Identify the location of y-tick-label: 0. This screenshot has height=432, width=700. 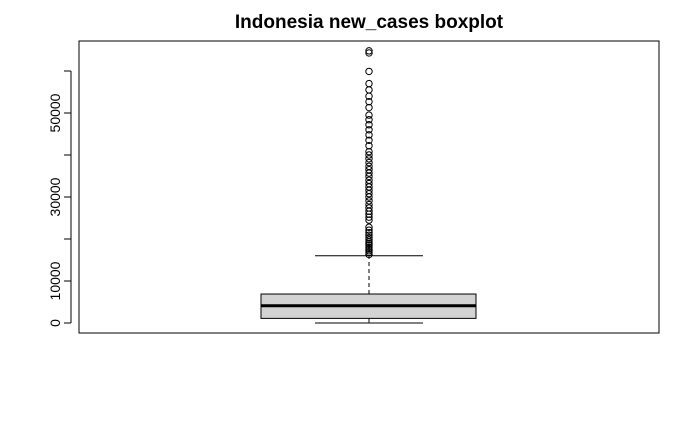
(55, 323).